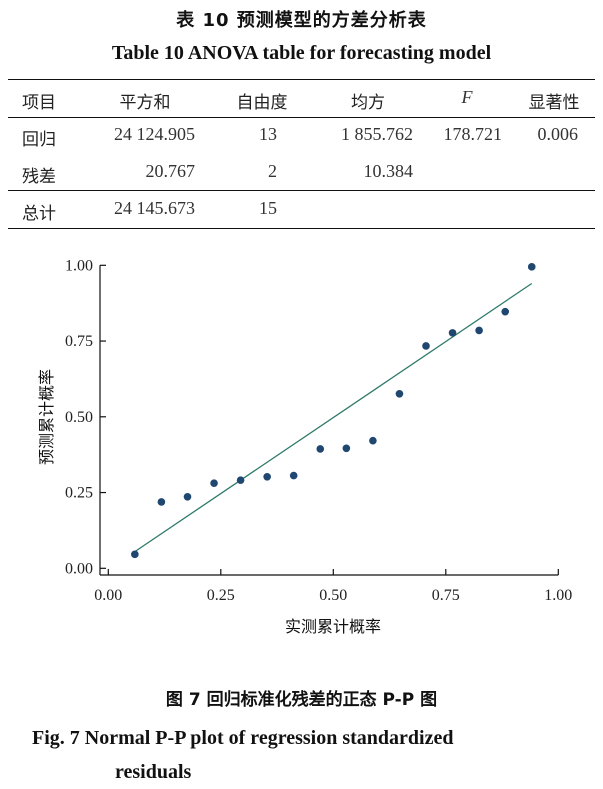 This screenshot has height=789, width=603. I want to click on header-mean-square: 均方, so click(368, 103).